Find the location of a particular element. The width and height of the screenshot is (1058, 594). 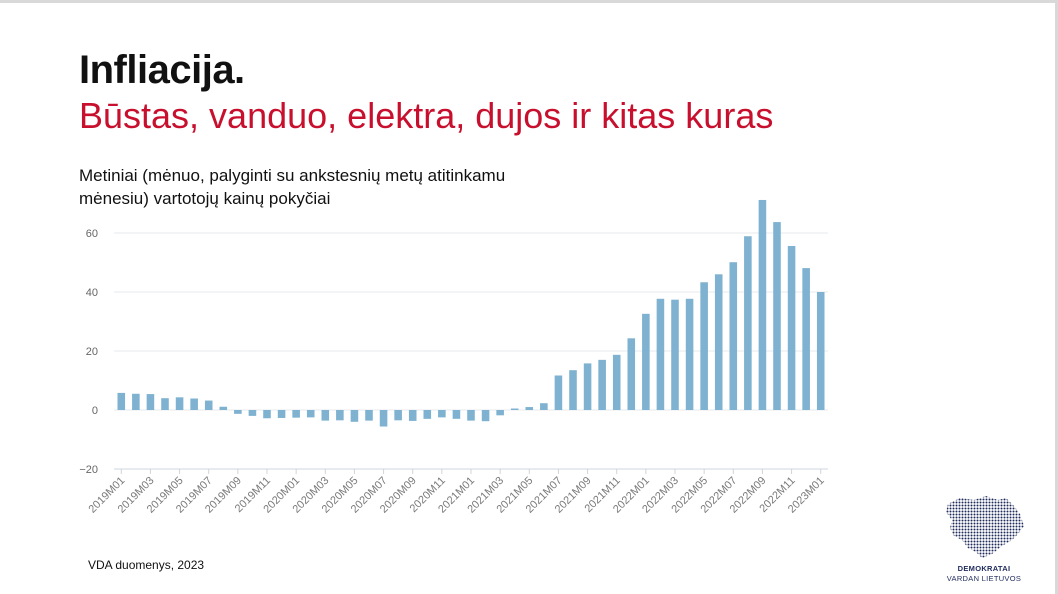

party-logo: DEMOKRATAI VARDAN LIETUVOS is located at coordinates (984, 537).